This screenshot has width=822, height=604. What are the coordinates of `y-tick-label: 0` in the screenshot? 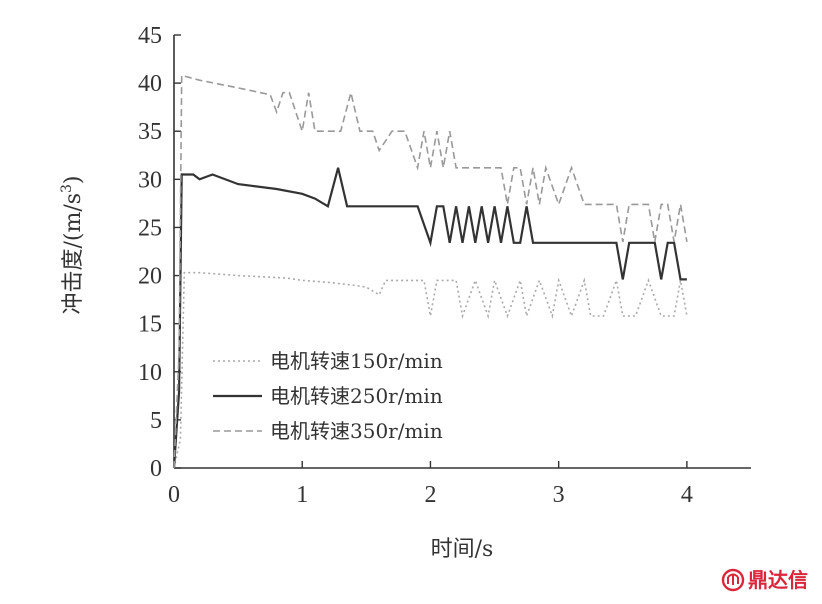 It's located at (156, 469).